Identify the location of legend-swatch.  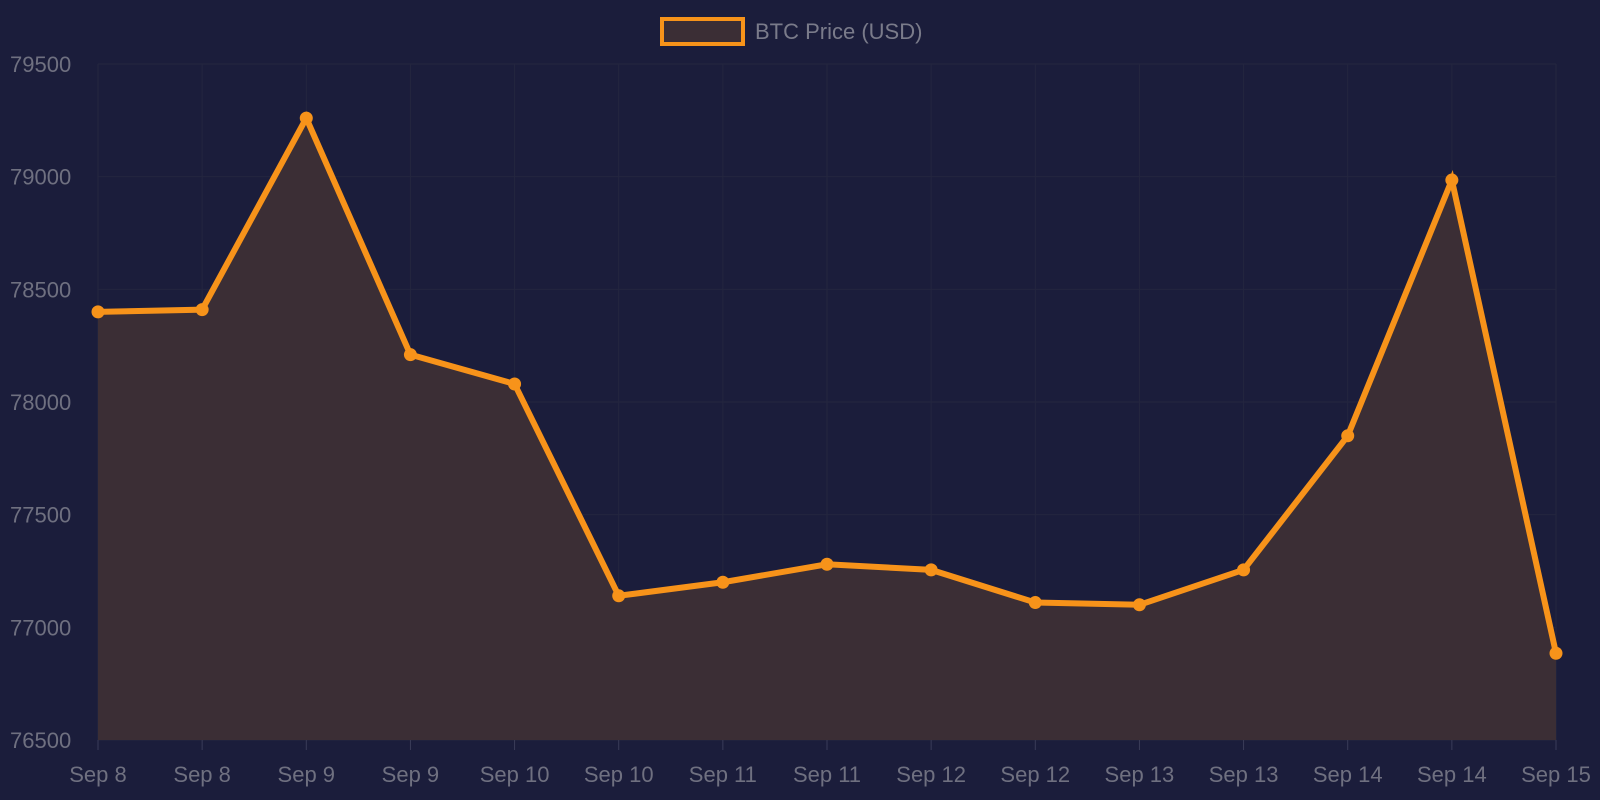
(702, 31).